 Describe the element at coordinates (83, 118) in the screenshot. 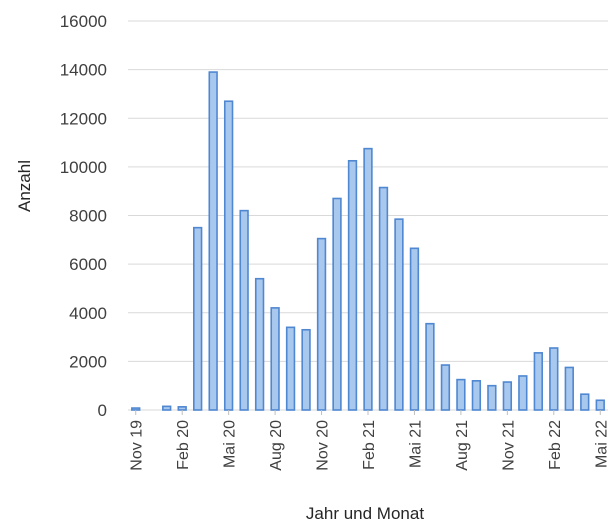

I see `y-tick-label: 12000` at that location.